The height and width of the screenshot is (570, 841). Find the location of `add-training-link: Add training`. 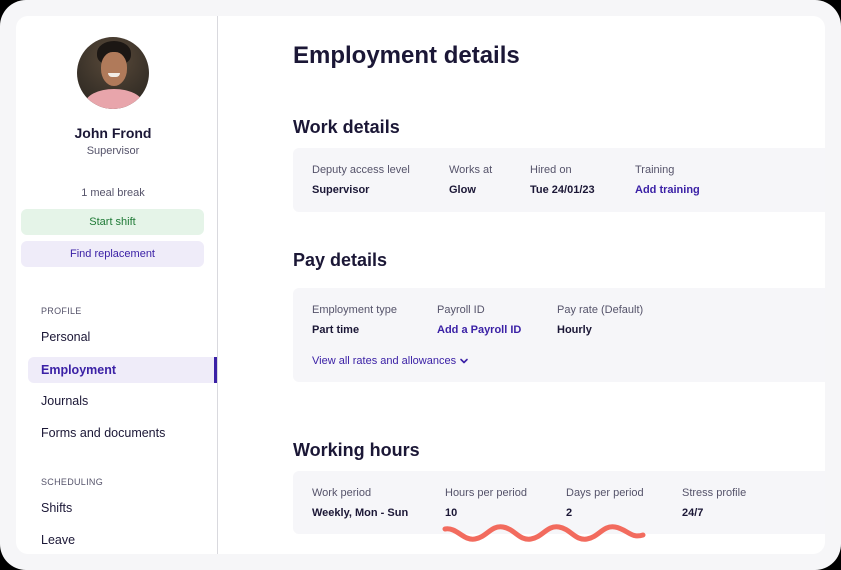

add-training-link: Add training is located at coordinates (667, 190).